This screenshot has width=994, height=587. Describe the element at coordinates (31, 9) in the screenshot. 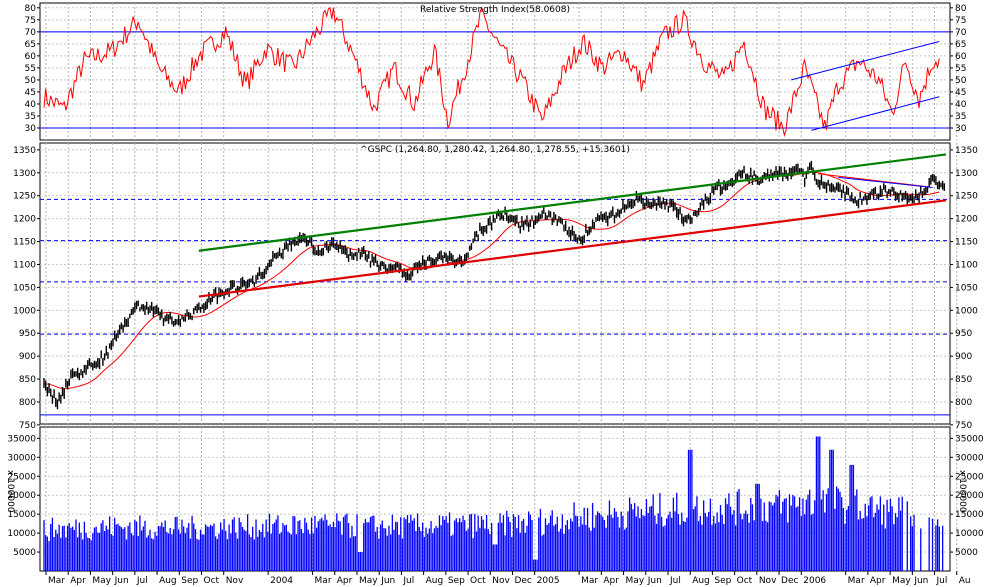

I see `y-tick-label-left: 80` at that location.